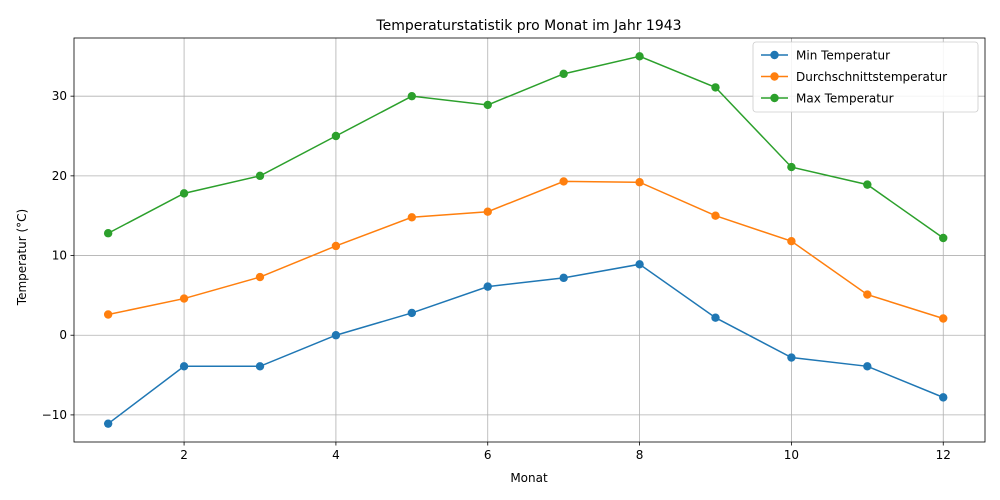 The image size is (1000, 500). Describe the element at coordinates (488, 455) in the screenshot. I see `x-tick-label: 6` at that location.